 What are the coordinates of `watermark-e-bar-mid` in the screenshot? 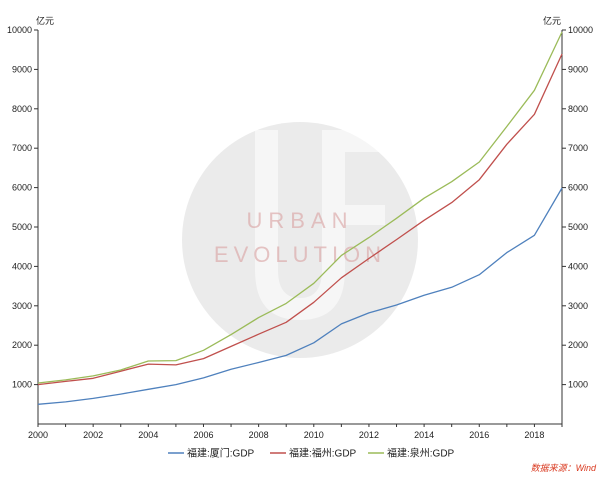 It's located at (365, 215).